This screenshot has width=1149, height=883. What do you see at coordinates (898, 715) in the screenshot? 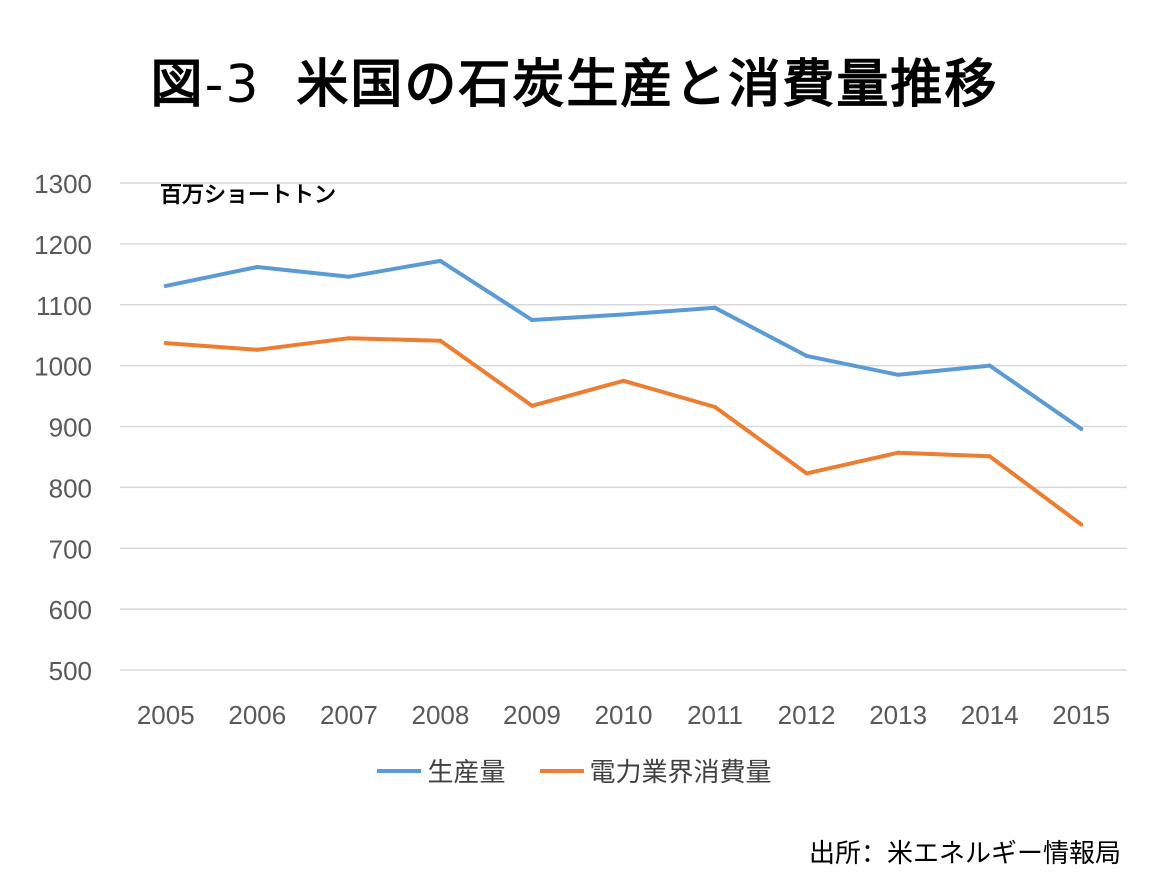
I see `x-tick-label: 2013` at bounding box center [898, 715].